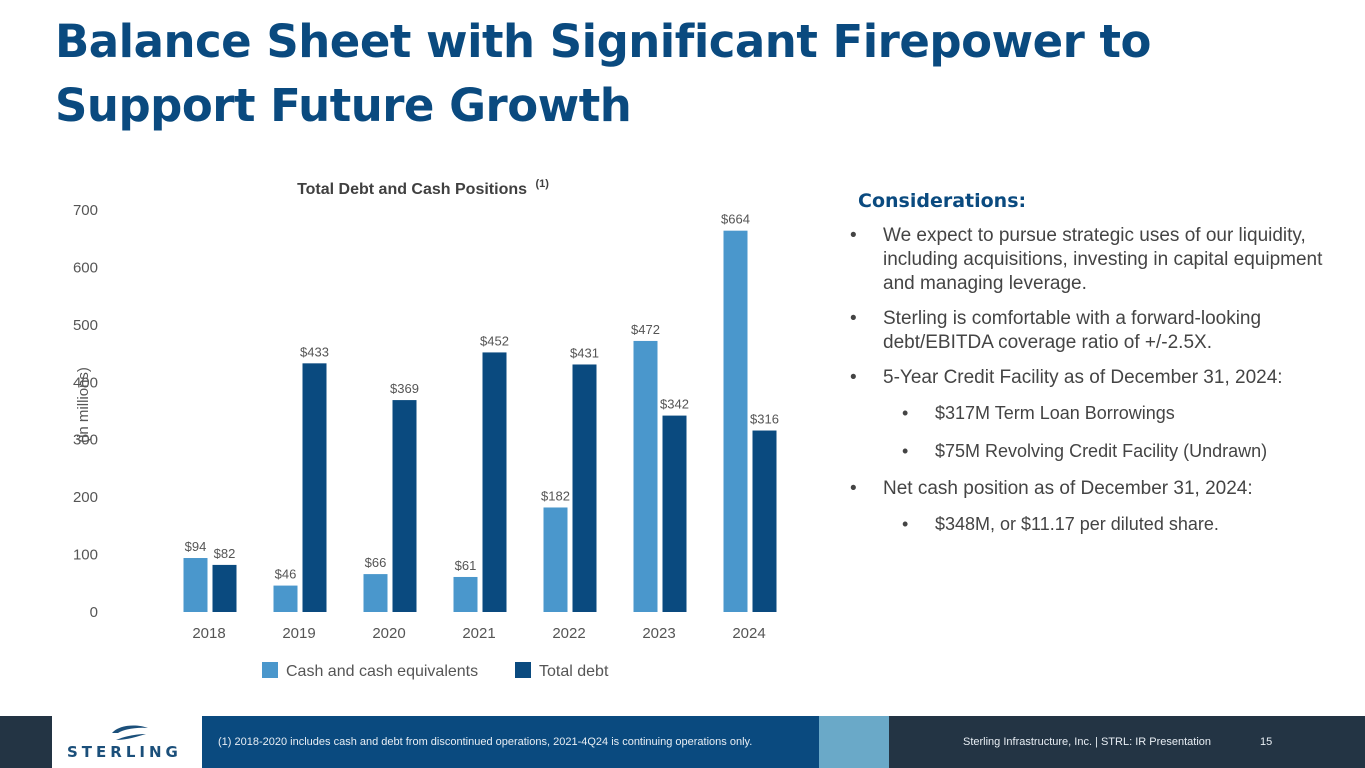 Image resolution: width=1365 pixels, height=768 pixels. What do you see at coordinates (127, 742) in the screenshot?
I see `sterling-logo: STERLING` at bounding box center [127, 742].